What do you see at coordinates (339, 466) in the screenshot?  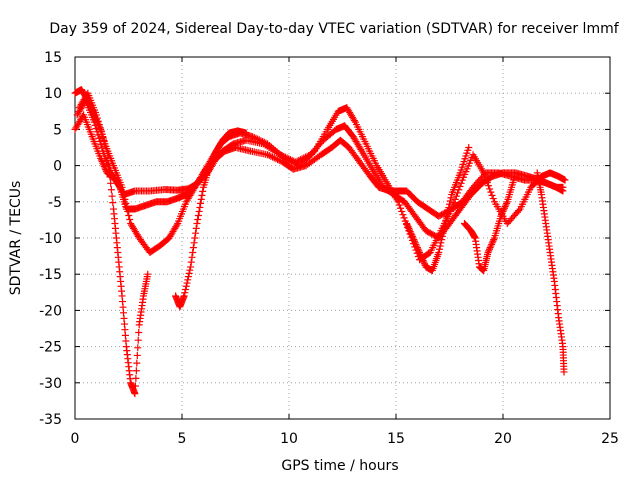 I see `x-axis-label: GPS time / hours` at bounding box center [339, 466].